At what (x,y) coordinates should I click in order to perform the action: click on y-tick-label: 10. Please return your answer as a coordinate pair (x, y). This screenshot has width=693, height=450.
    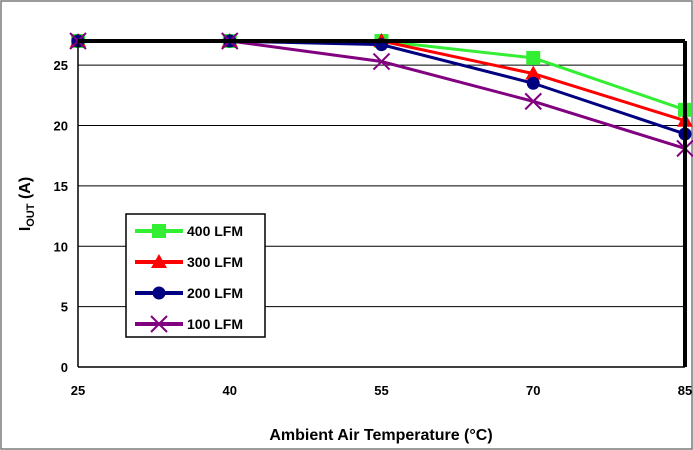
    Looking at the image, I should click on (61, 246).